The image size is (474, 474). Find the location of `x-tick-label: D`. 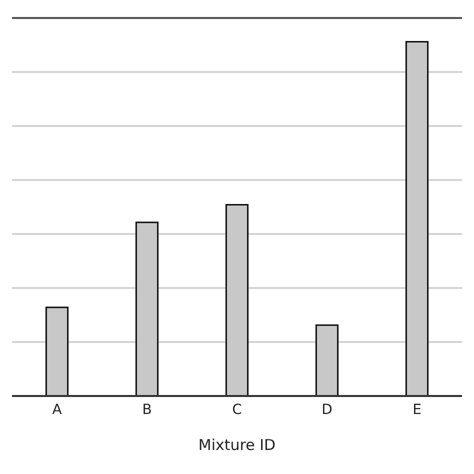

x-tick-label: D is located at coordinates (327, 410).